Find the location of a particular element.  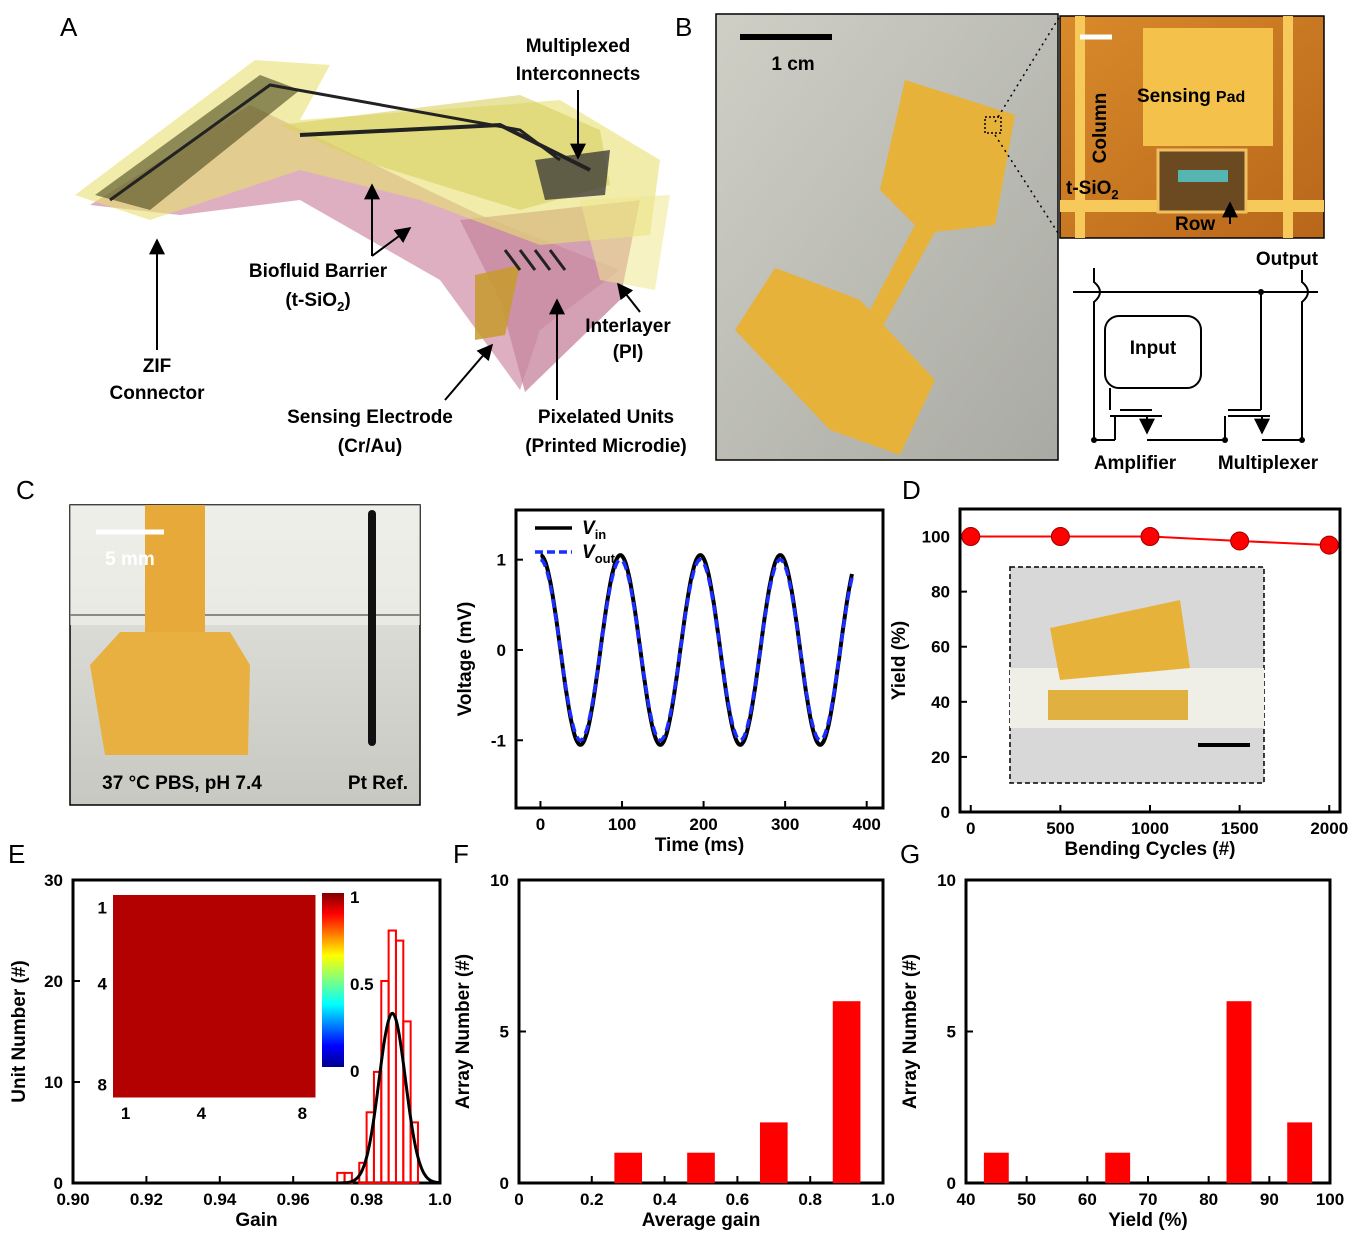

c-xtick-label: 200 is located at coordinates (703, 824).